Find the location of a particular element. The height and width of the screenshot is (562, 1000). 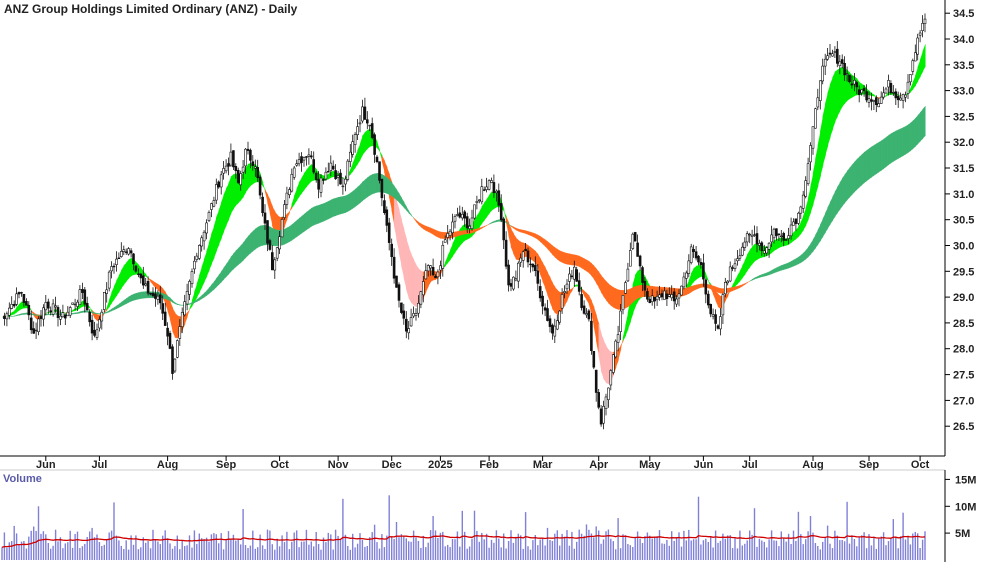

time-tick-label: Aug is located at coordinates (812, 465).